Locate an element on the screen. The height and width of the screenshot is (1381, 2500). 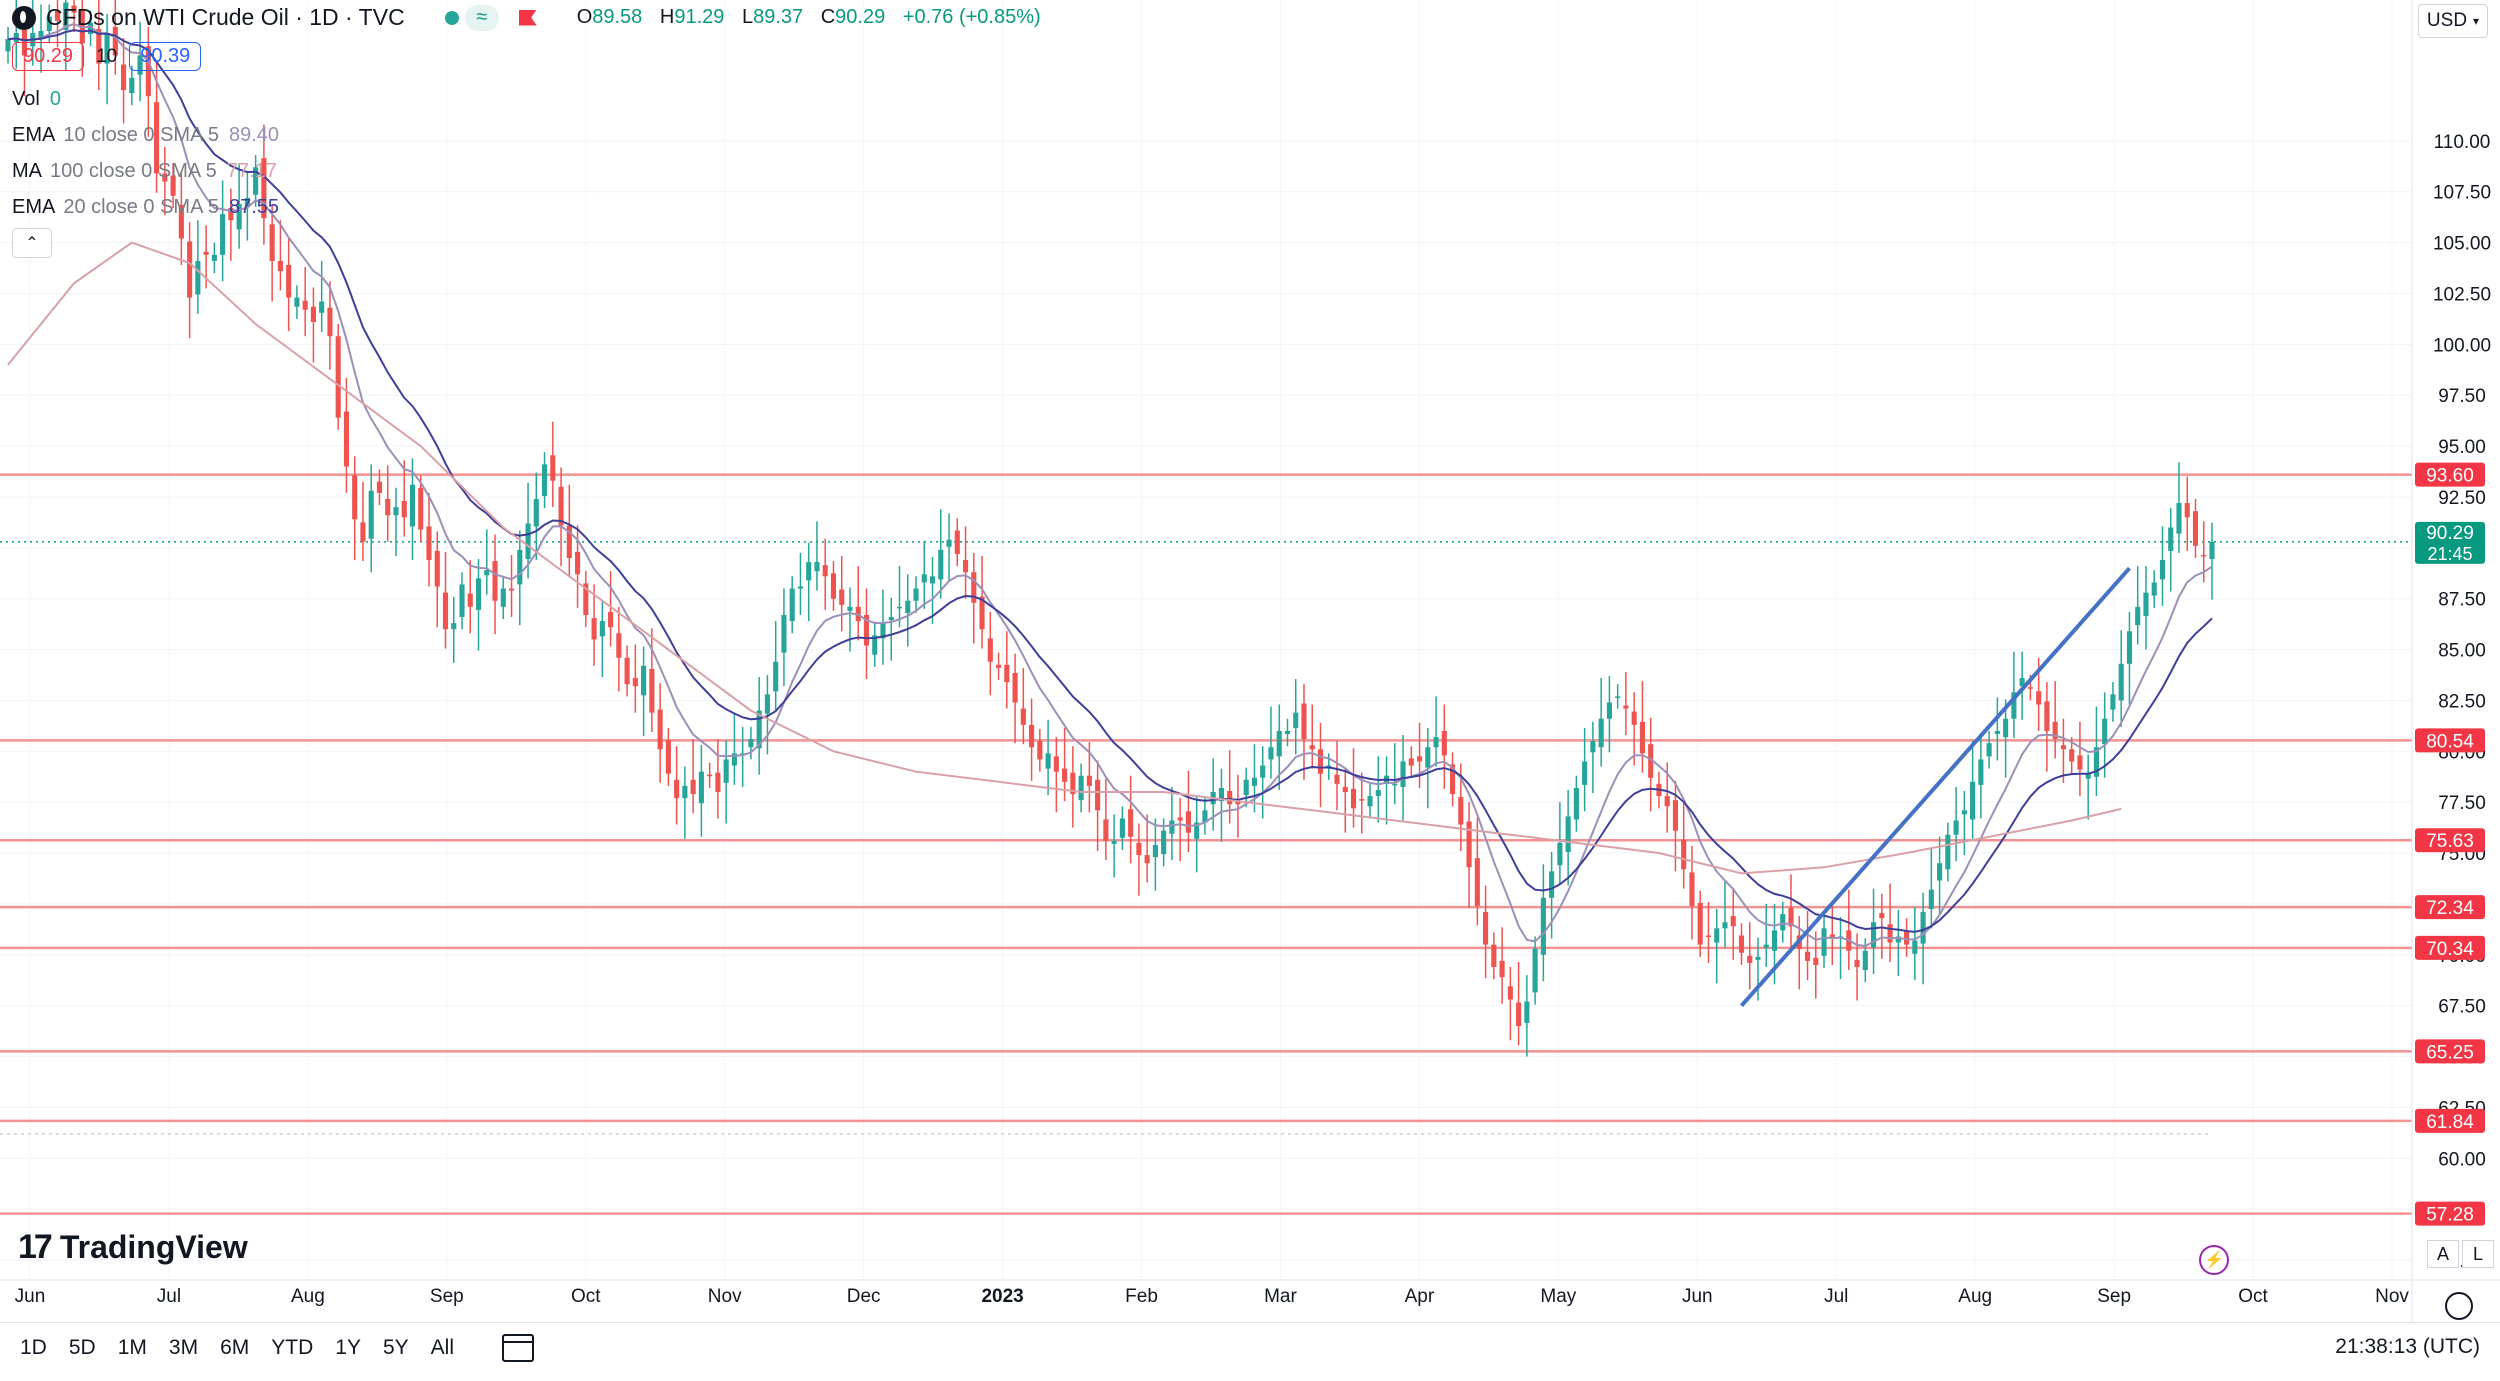
time-tick-label: Aug is located at coordinates (308, 1296).